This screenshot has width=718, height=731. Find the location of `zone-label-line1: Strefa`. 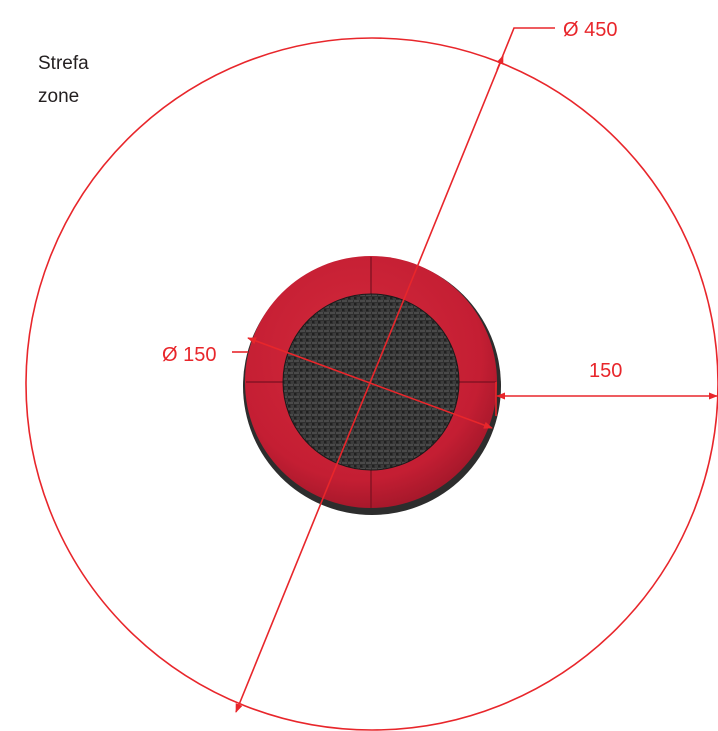

zone-label-line1: Strefa is located at coordinates (63, 63).